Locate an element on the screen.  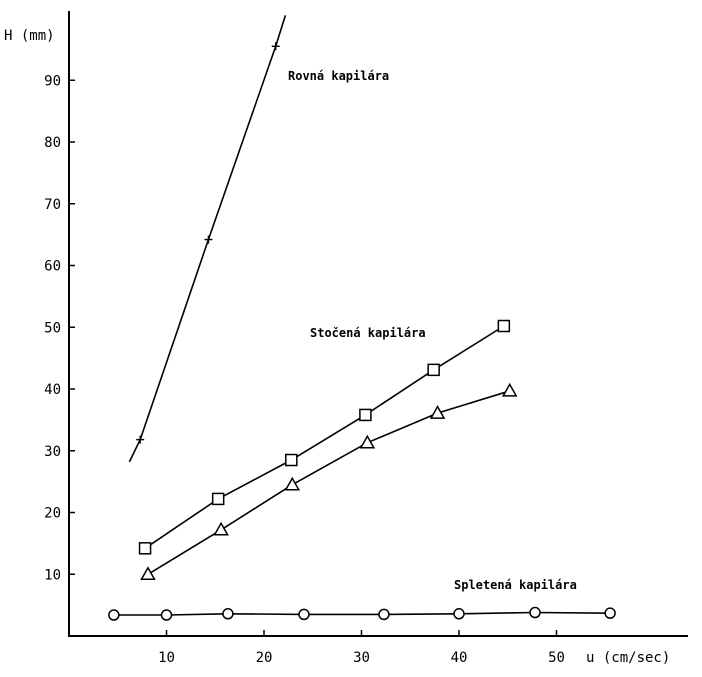
x-tick-label: 30 is located at coordinates (361, 658).